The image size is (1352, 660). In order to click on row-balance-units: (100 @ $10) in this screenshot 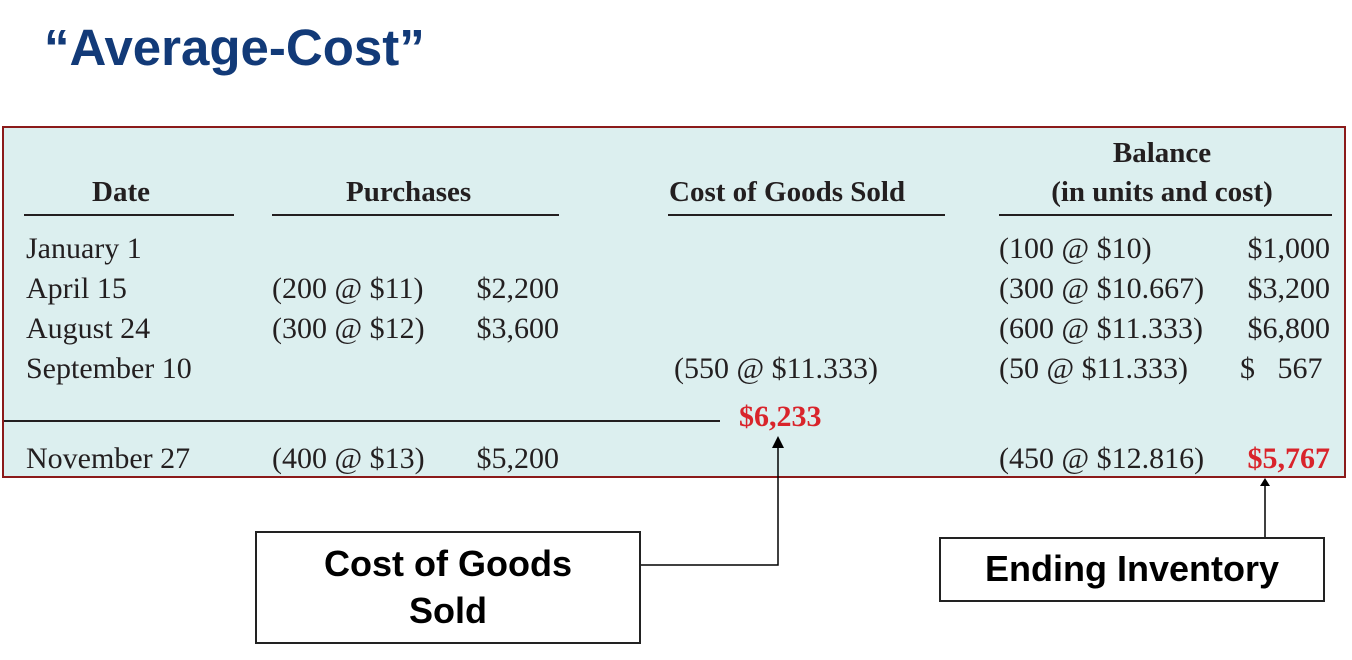, I will do `click(1075, 248)`.